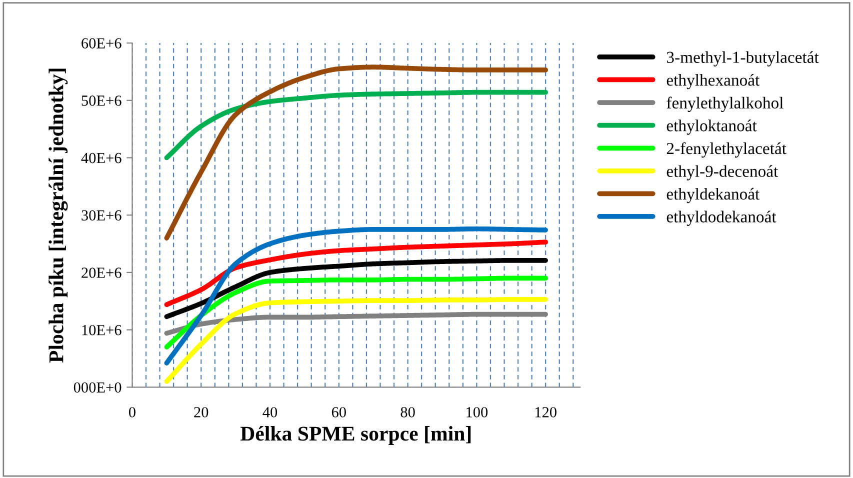  I want to click on x-tick-label: 40, so click(270, 412).